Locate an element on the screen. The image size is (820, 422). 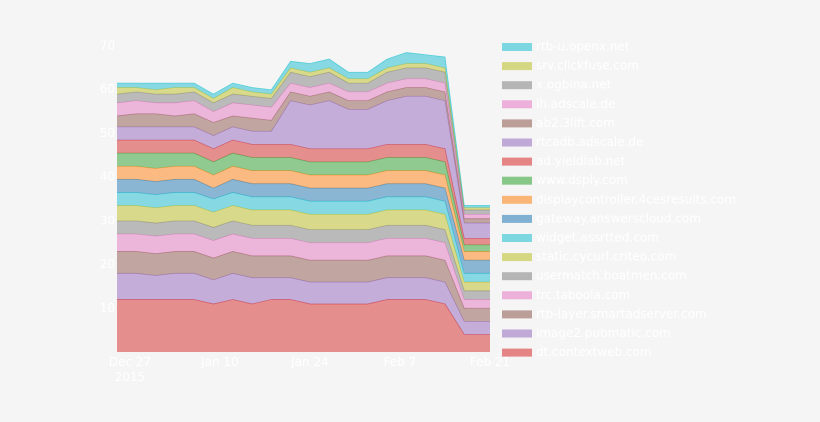
x-tick-label: Jan 10 is located at coordinates (219, 362).